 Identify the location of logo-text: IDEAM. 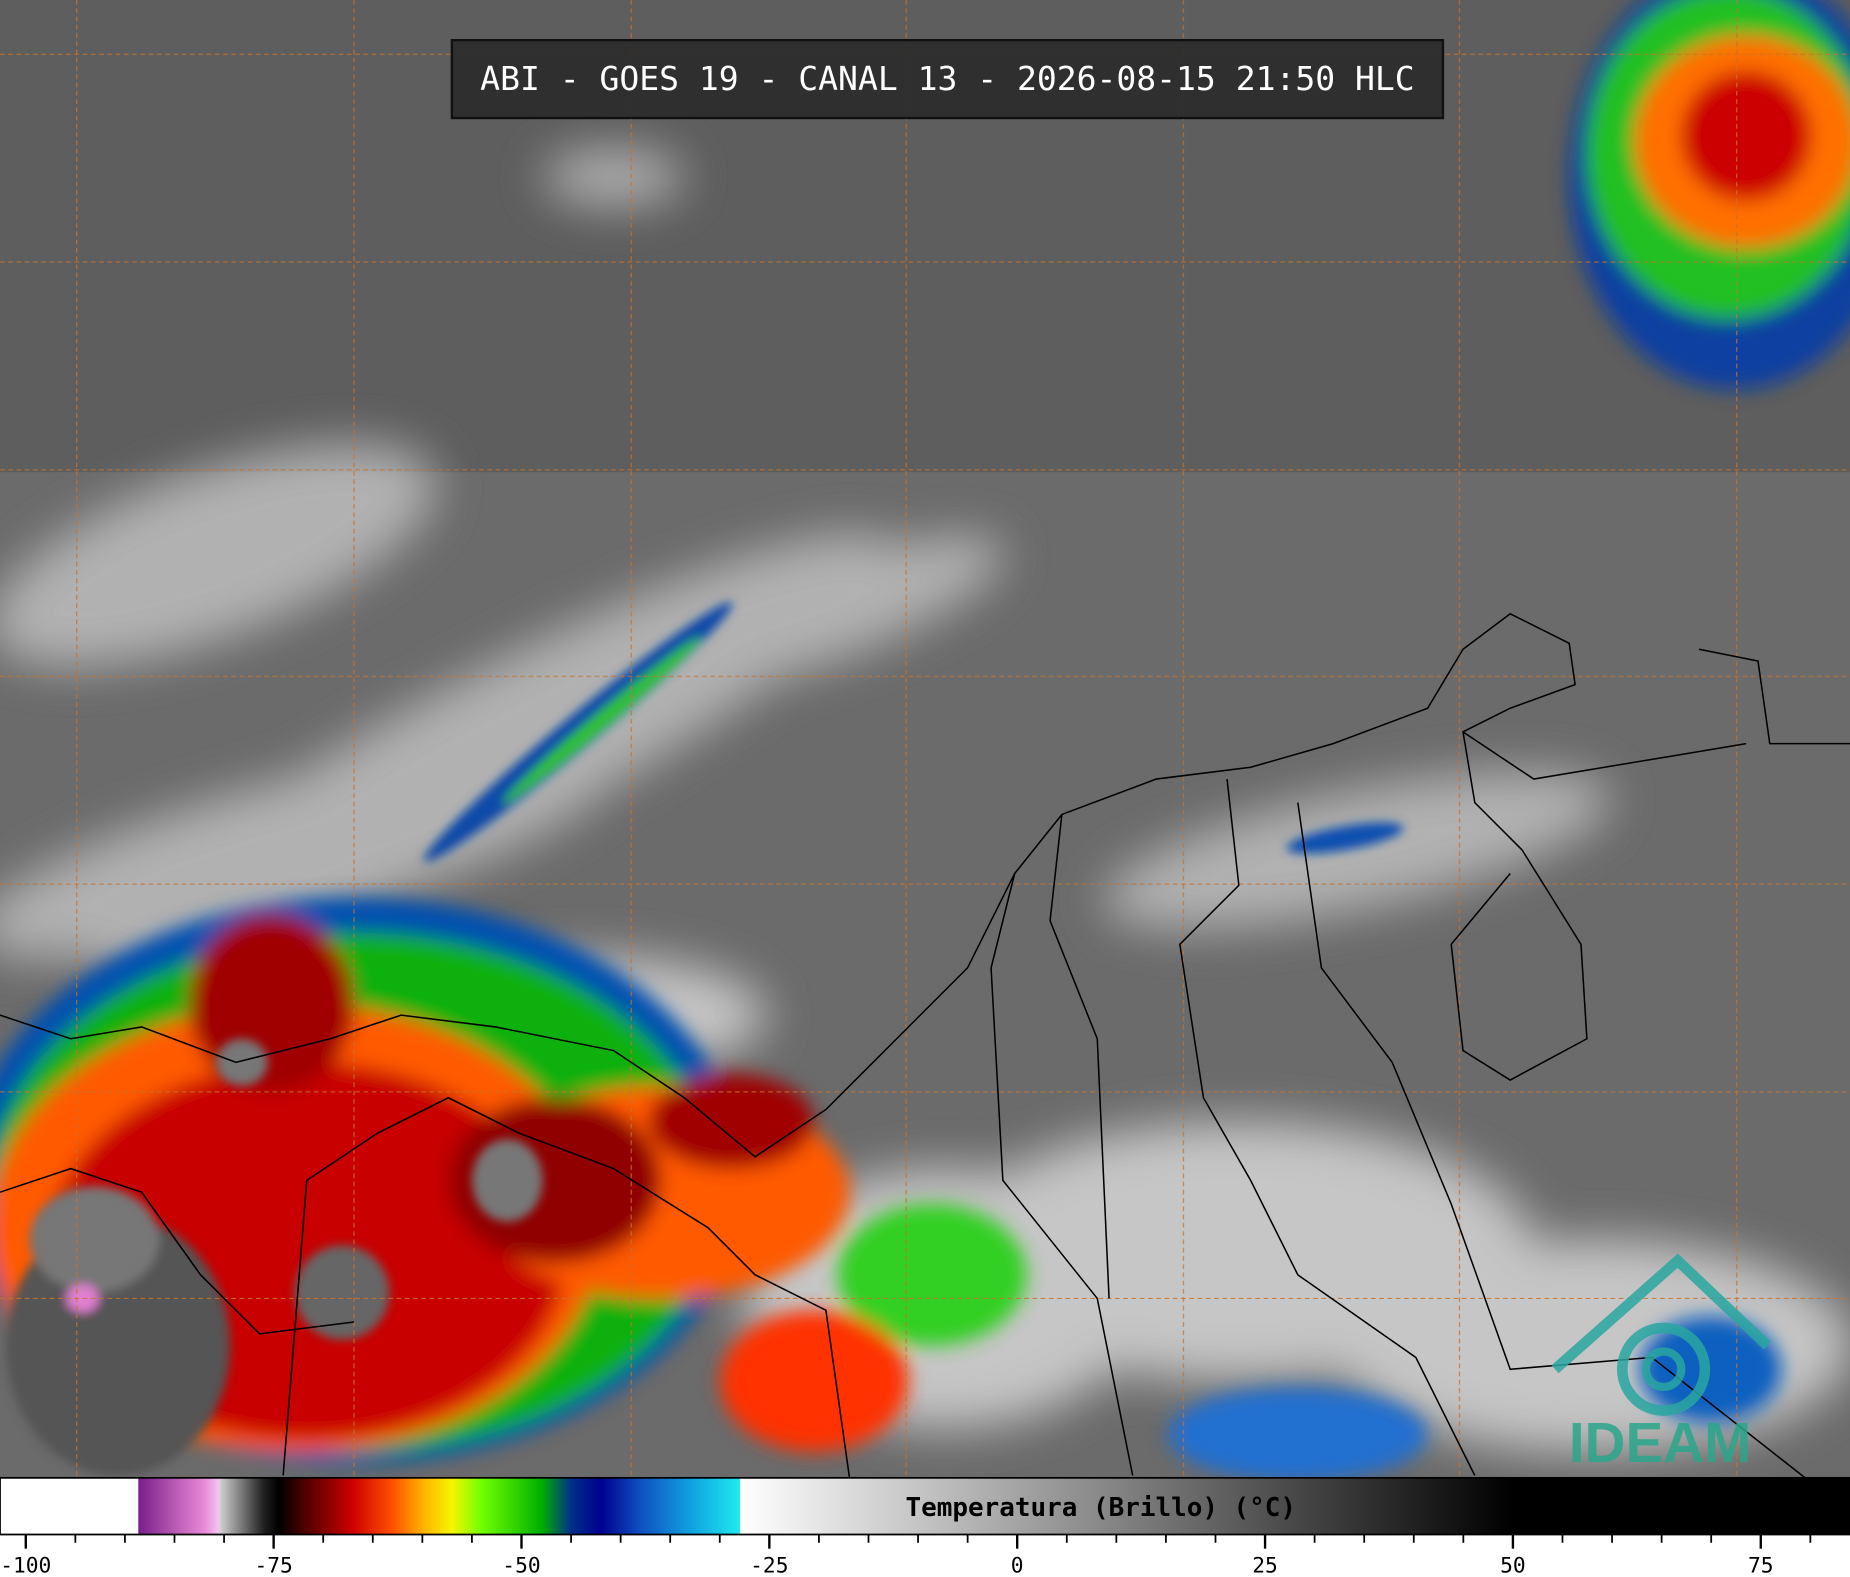
(1660, 1443).